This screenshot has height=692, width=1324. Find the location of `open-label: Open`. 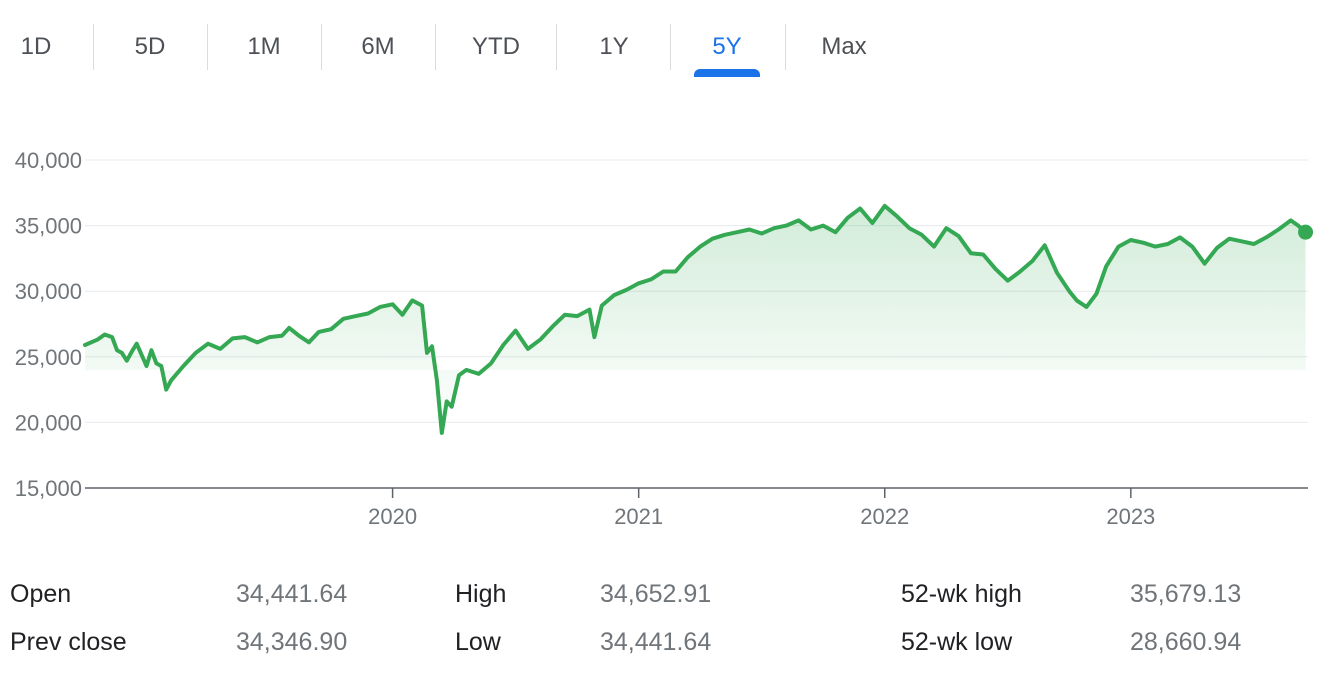

open-label: Open is located at coordinates (41, 594).